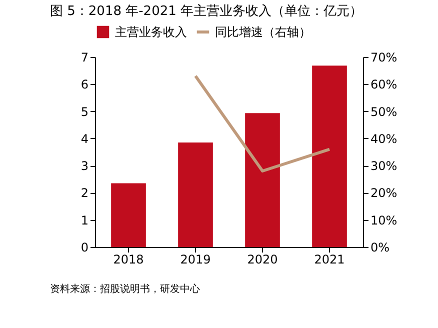  What do you see at coordinates (195, 259) in the screenshot?
I see `x-tick-label: 2019` at bounding box center [195, 259].